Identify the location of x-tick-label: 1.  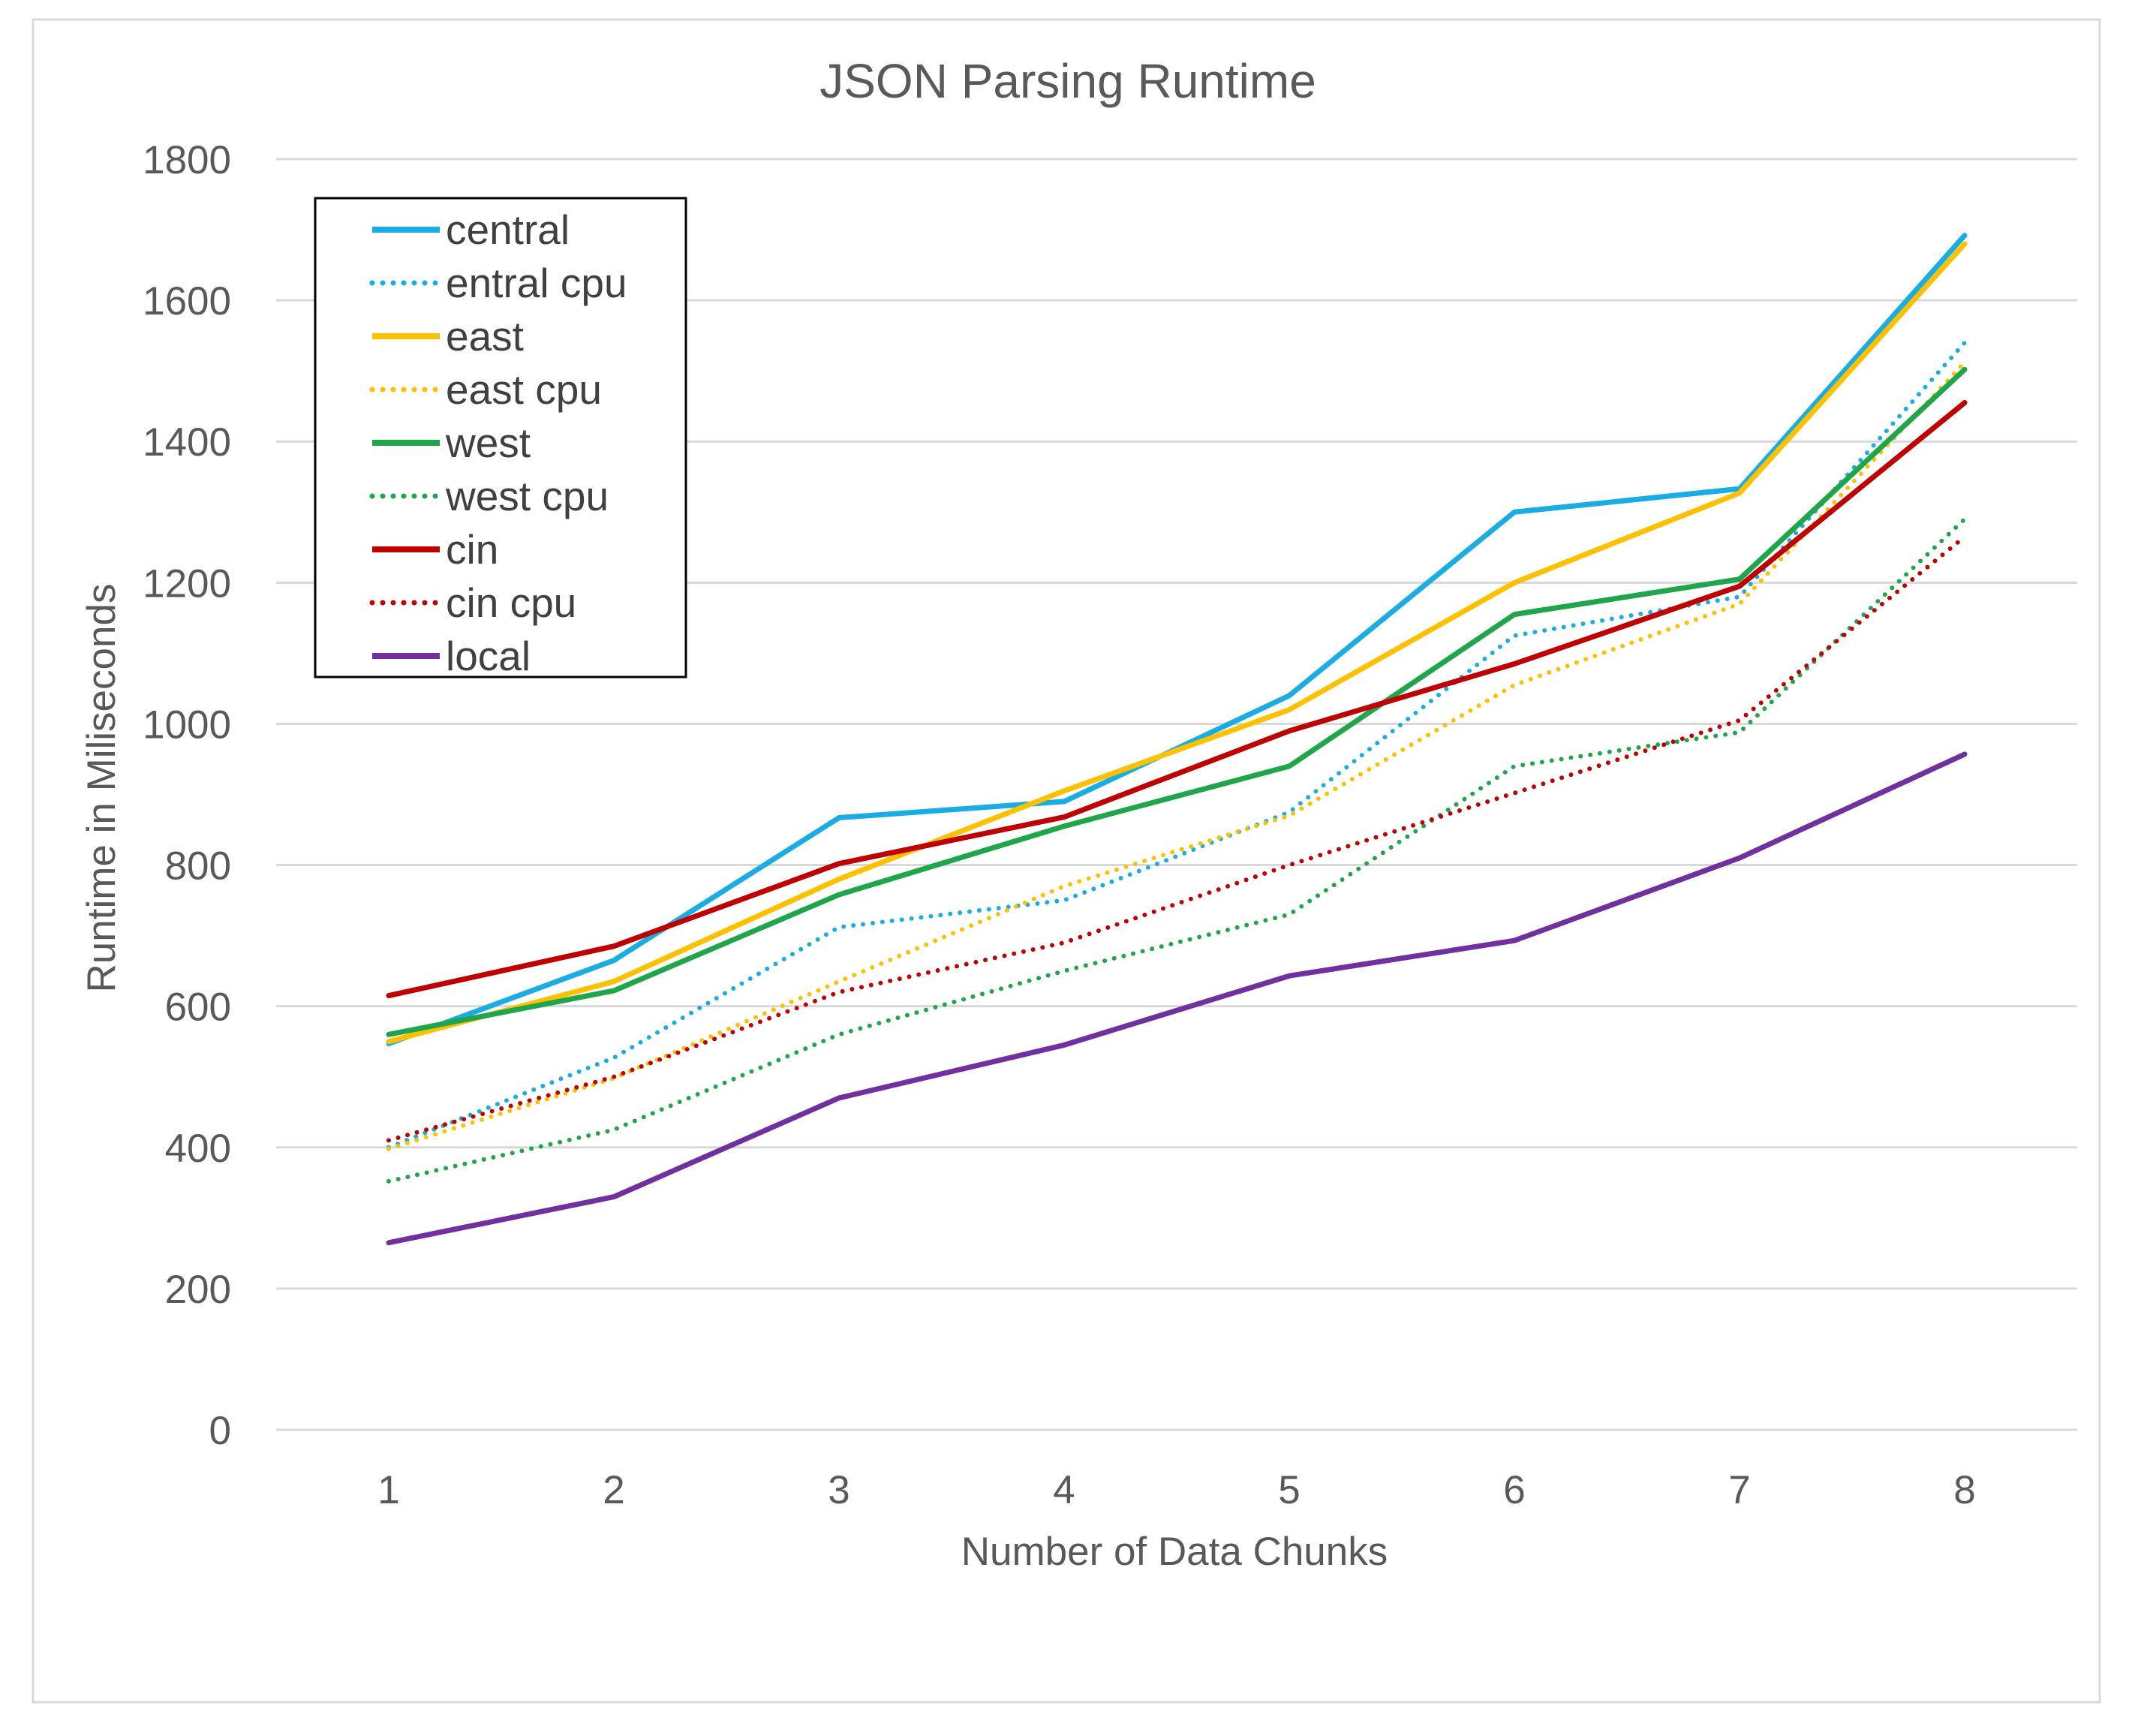
(388, 1490).